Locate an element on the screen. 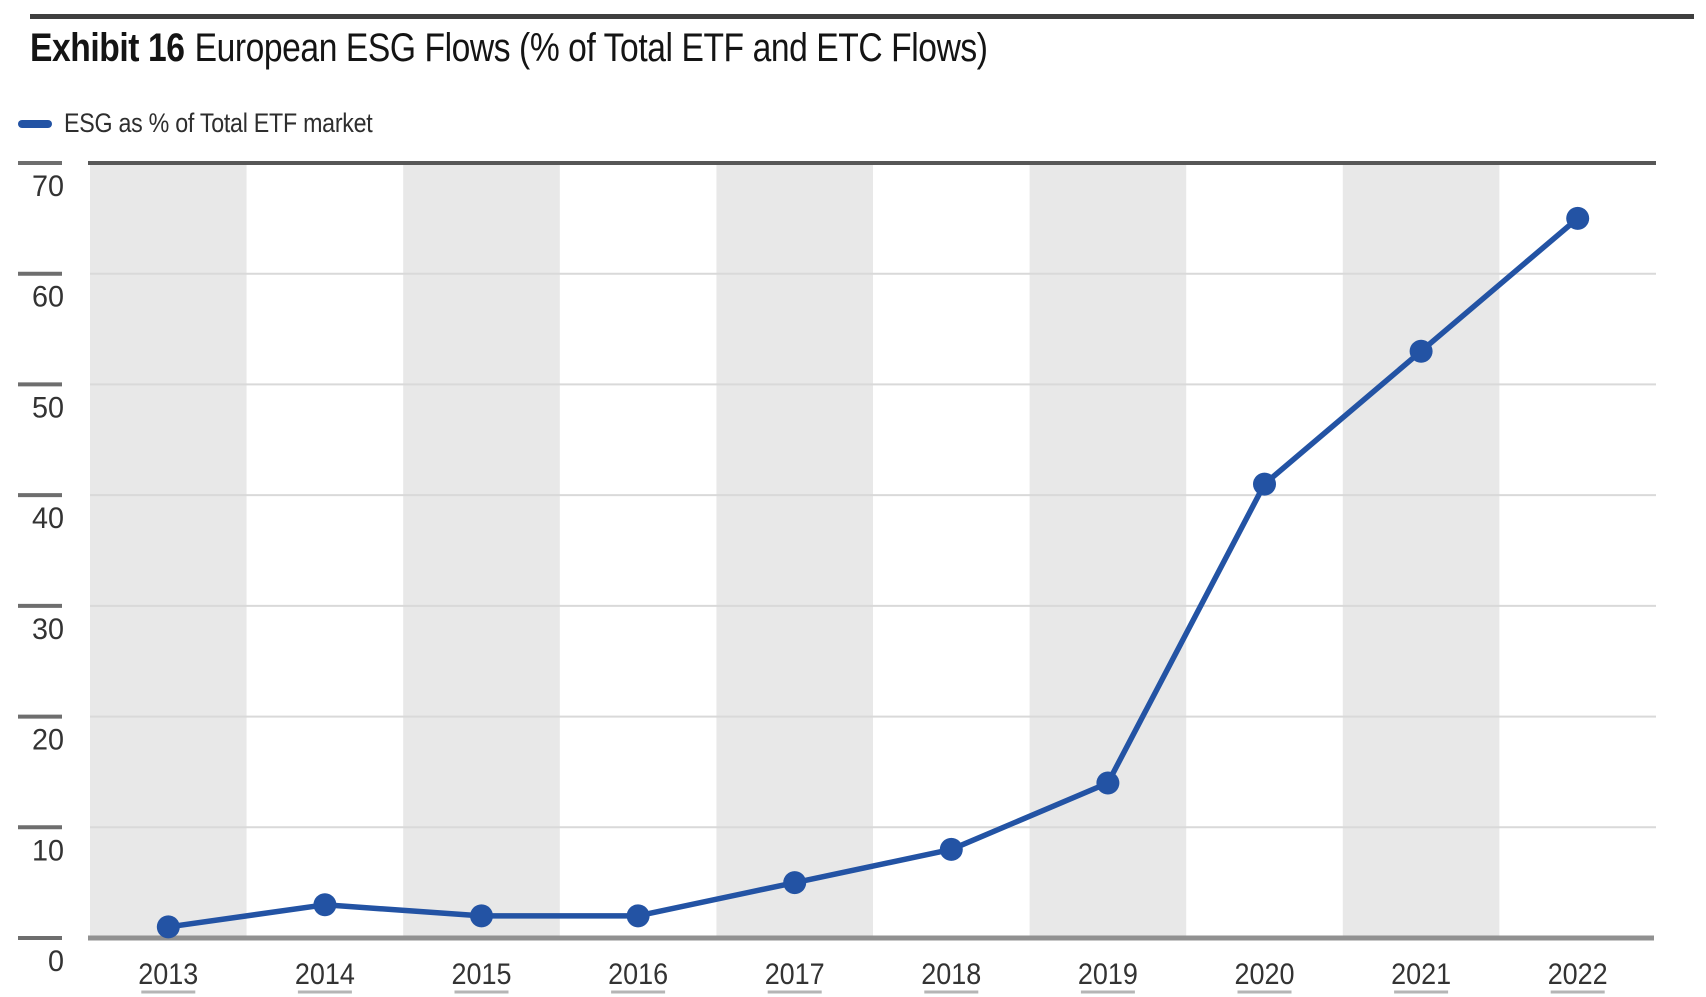 This screenshot has height=997, width=1706. chart-legend: ESG as % of Total ETF market is located at coordinates (220, 123).